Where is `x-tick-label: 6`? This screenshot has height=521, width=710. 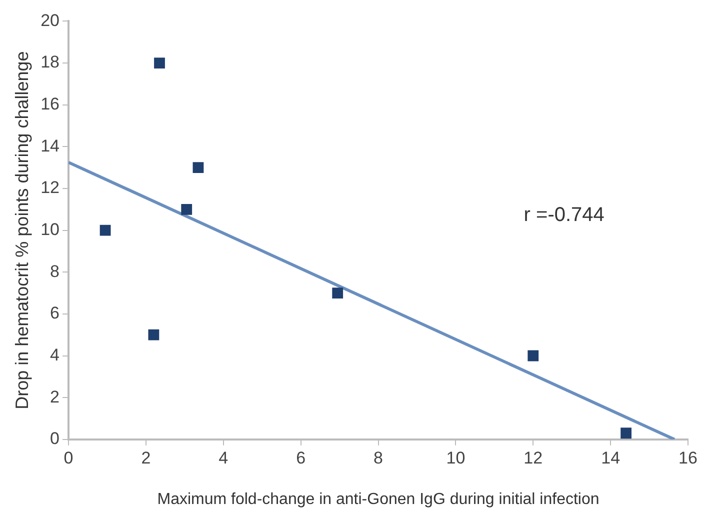
x-tick-label: 6 is located at coordinates (301, 458).